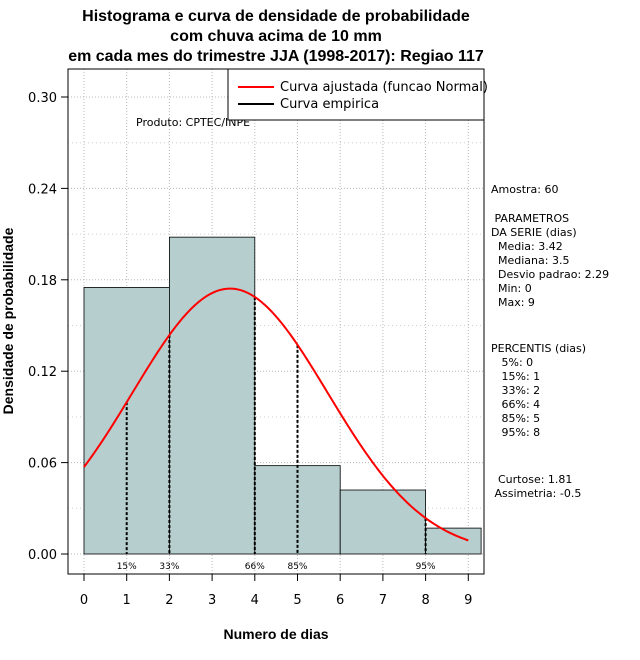  Describe the element at coordinates (255, 567) in the screenshot. I see `percentile-label: 66%` at that location.